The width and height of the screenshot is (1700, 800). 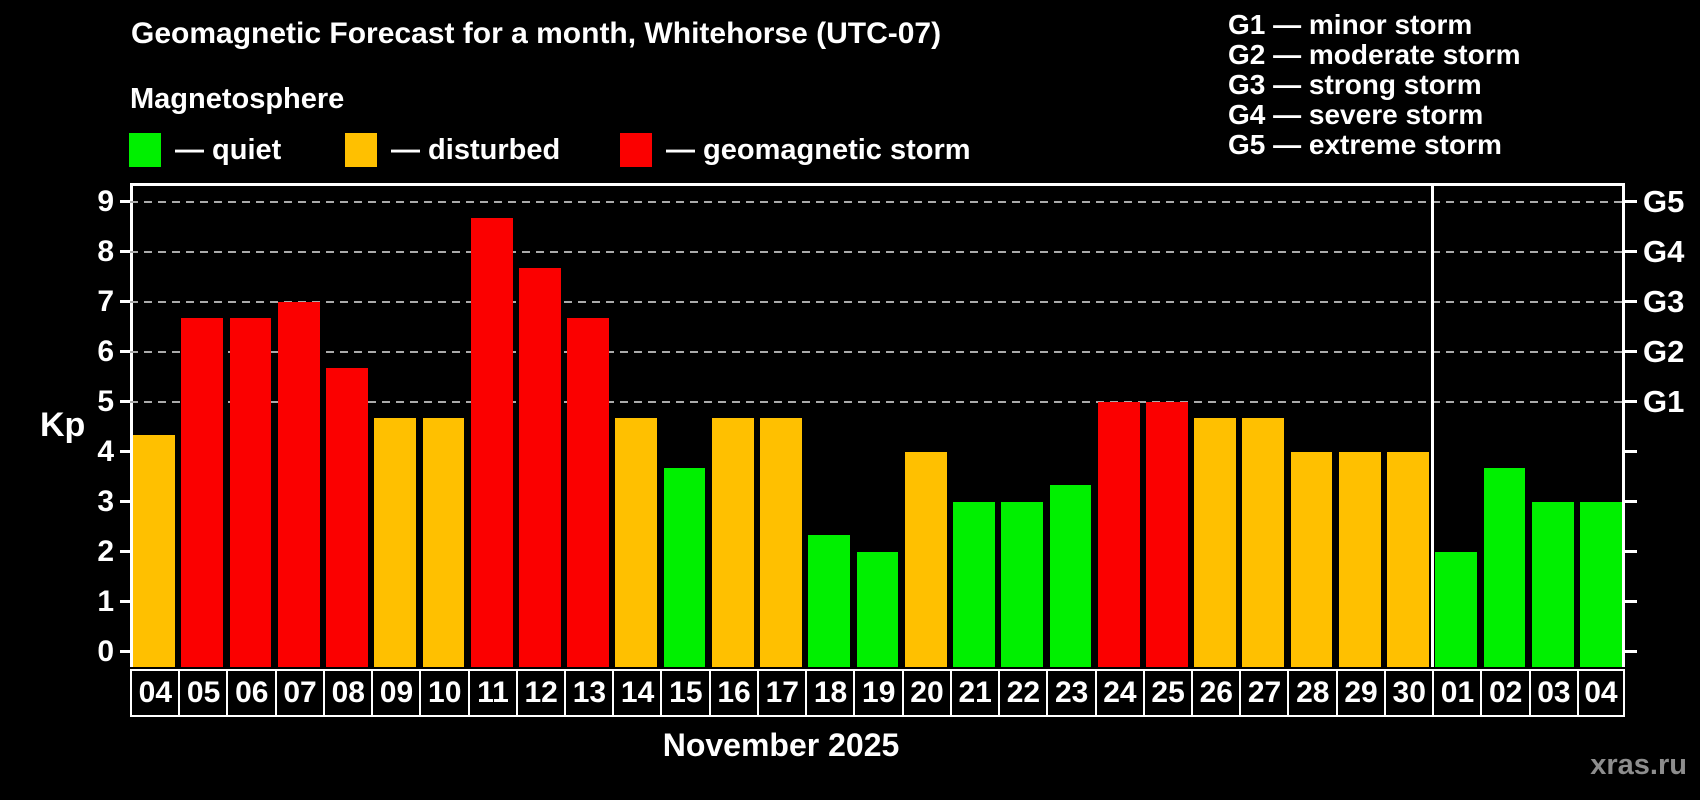 What do you see at coordinates (877, 351) in the screenshot?
I see `gridline-kp6` at bounding box center [877, 351].